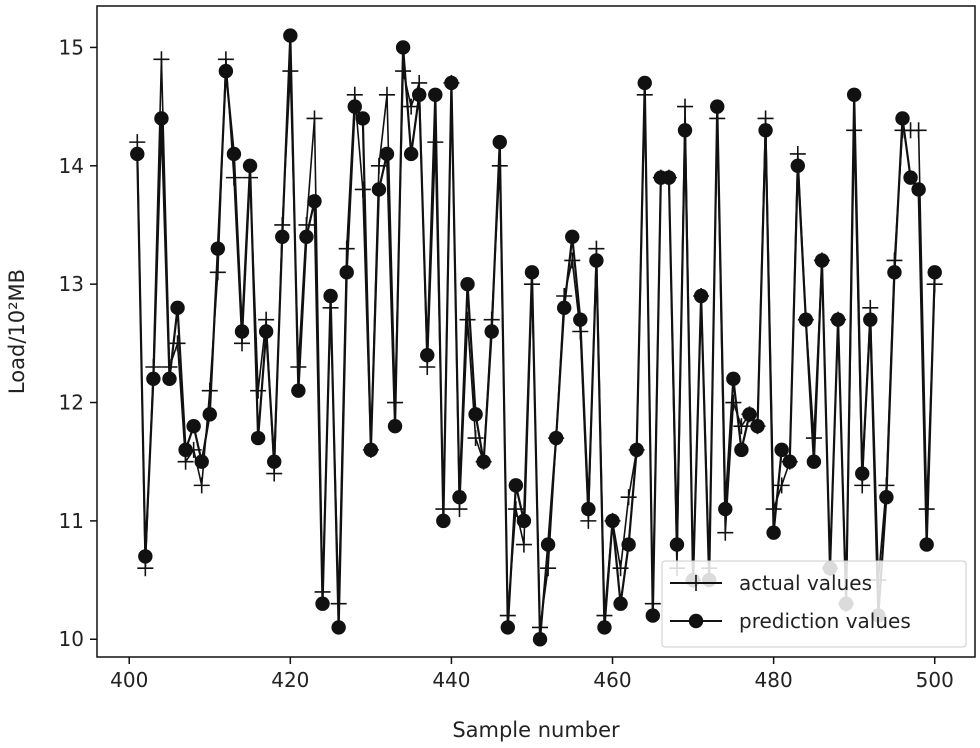  Describe the element at coordinates (71, 639) in the screenshot. I see `y-tick-label: 10` at that location.